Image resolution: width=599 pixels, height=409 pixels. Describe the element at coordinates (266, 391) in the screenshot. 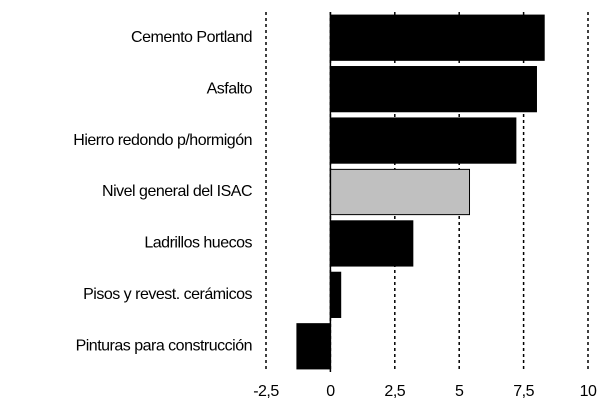

I see `x-tick-label: -2,5` at that location.